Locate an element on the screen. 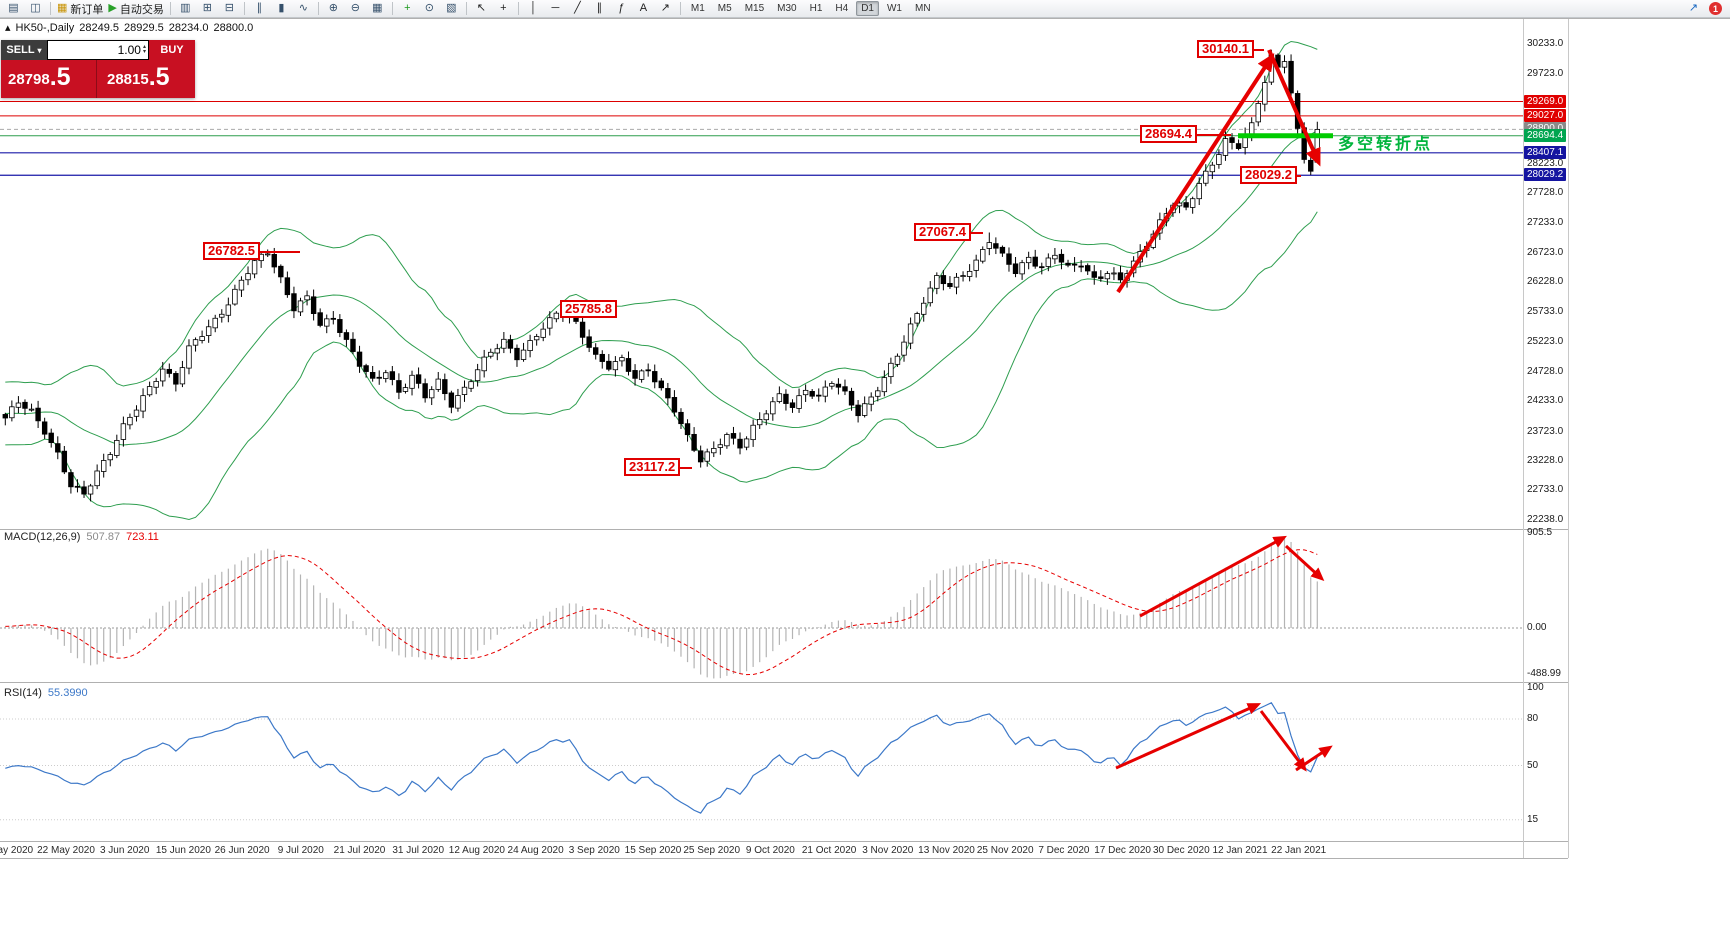 The height and width of the screenshot is (944, 1730). toolbar-right-icons: ↗ 1 is located at coordinates (1705, 8).